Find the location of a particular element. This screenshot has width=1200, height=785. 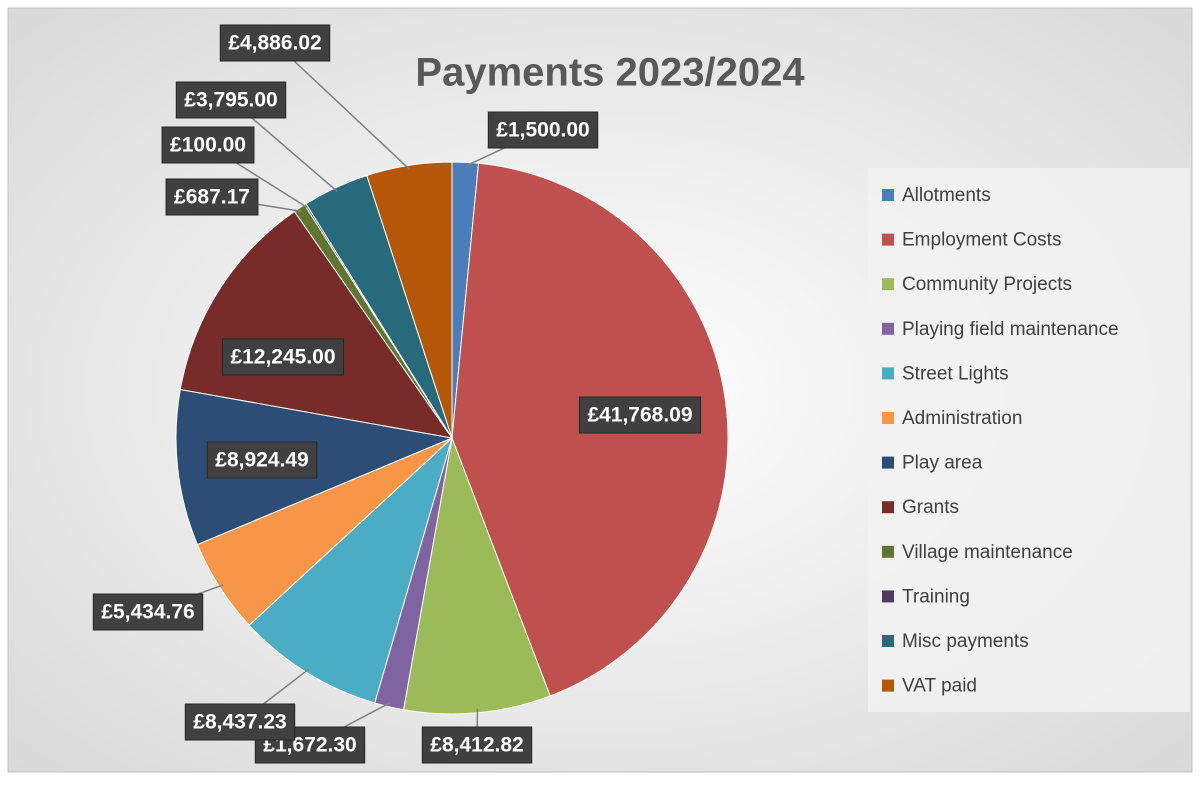

data-label: £8,412.82 is located at coordinates (476, 745).